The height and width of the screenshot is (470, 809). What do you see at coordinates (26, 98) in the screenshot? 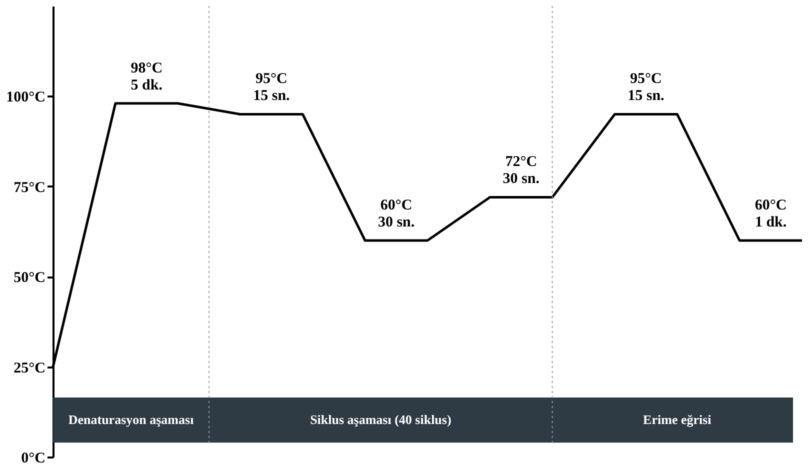
I see `y-tick-label: 100°C` at bounding box center [26, 98].